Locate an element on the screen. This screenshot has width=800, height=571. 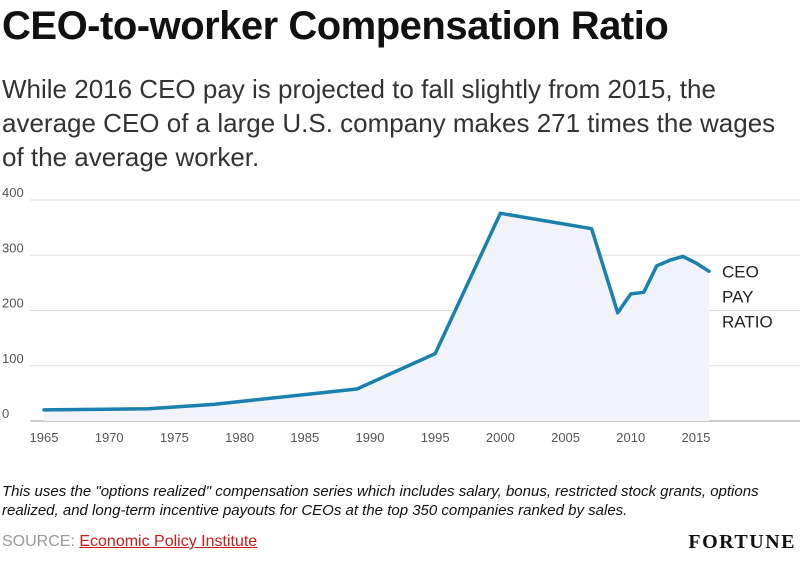
series-label: PAY is located at coordinates (738, 296).